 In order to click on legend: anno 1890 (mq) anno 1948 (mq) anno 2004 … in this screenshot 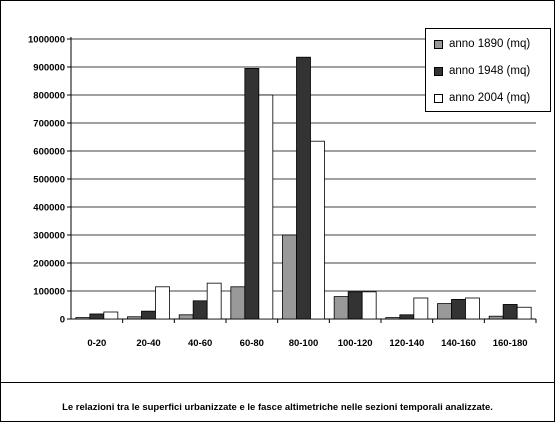, I will do `click(488, 70)`.